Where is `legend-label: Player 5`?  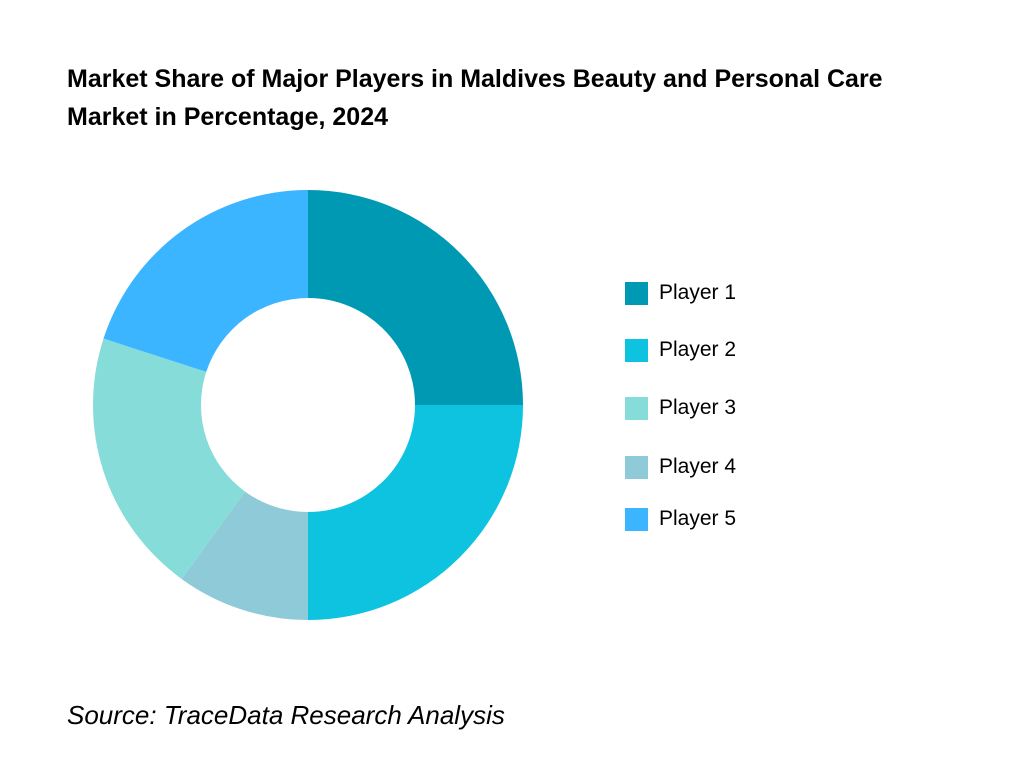 legend-label: Player 5 is located at coordinates (698, 518).